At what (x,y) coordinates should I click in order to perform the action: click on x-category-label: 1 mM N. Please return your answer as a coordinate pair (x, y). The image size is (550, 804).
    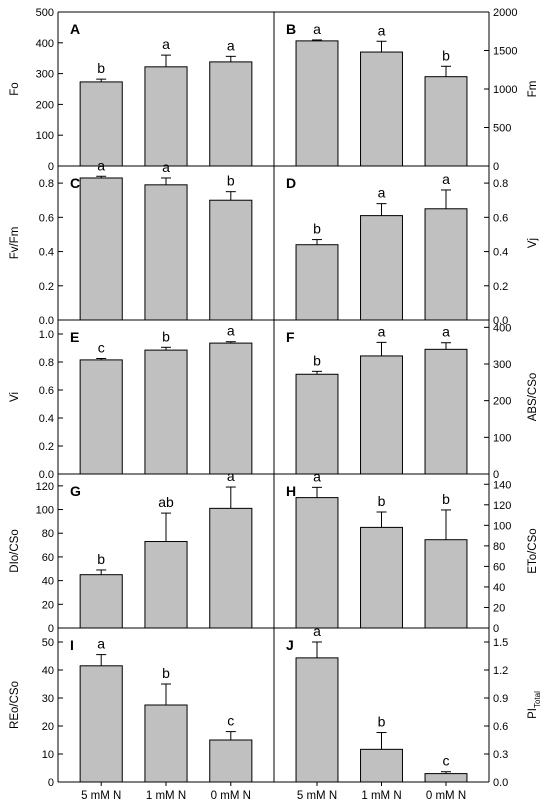
    Looking at the image, I should click on (381, 796).